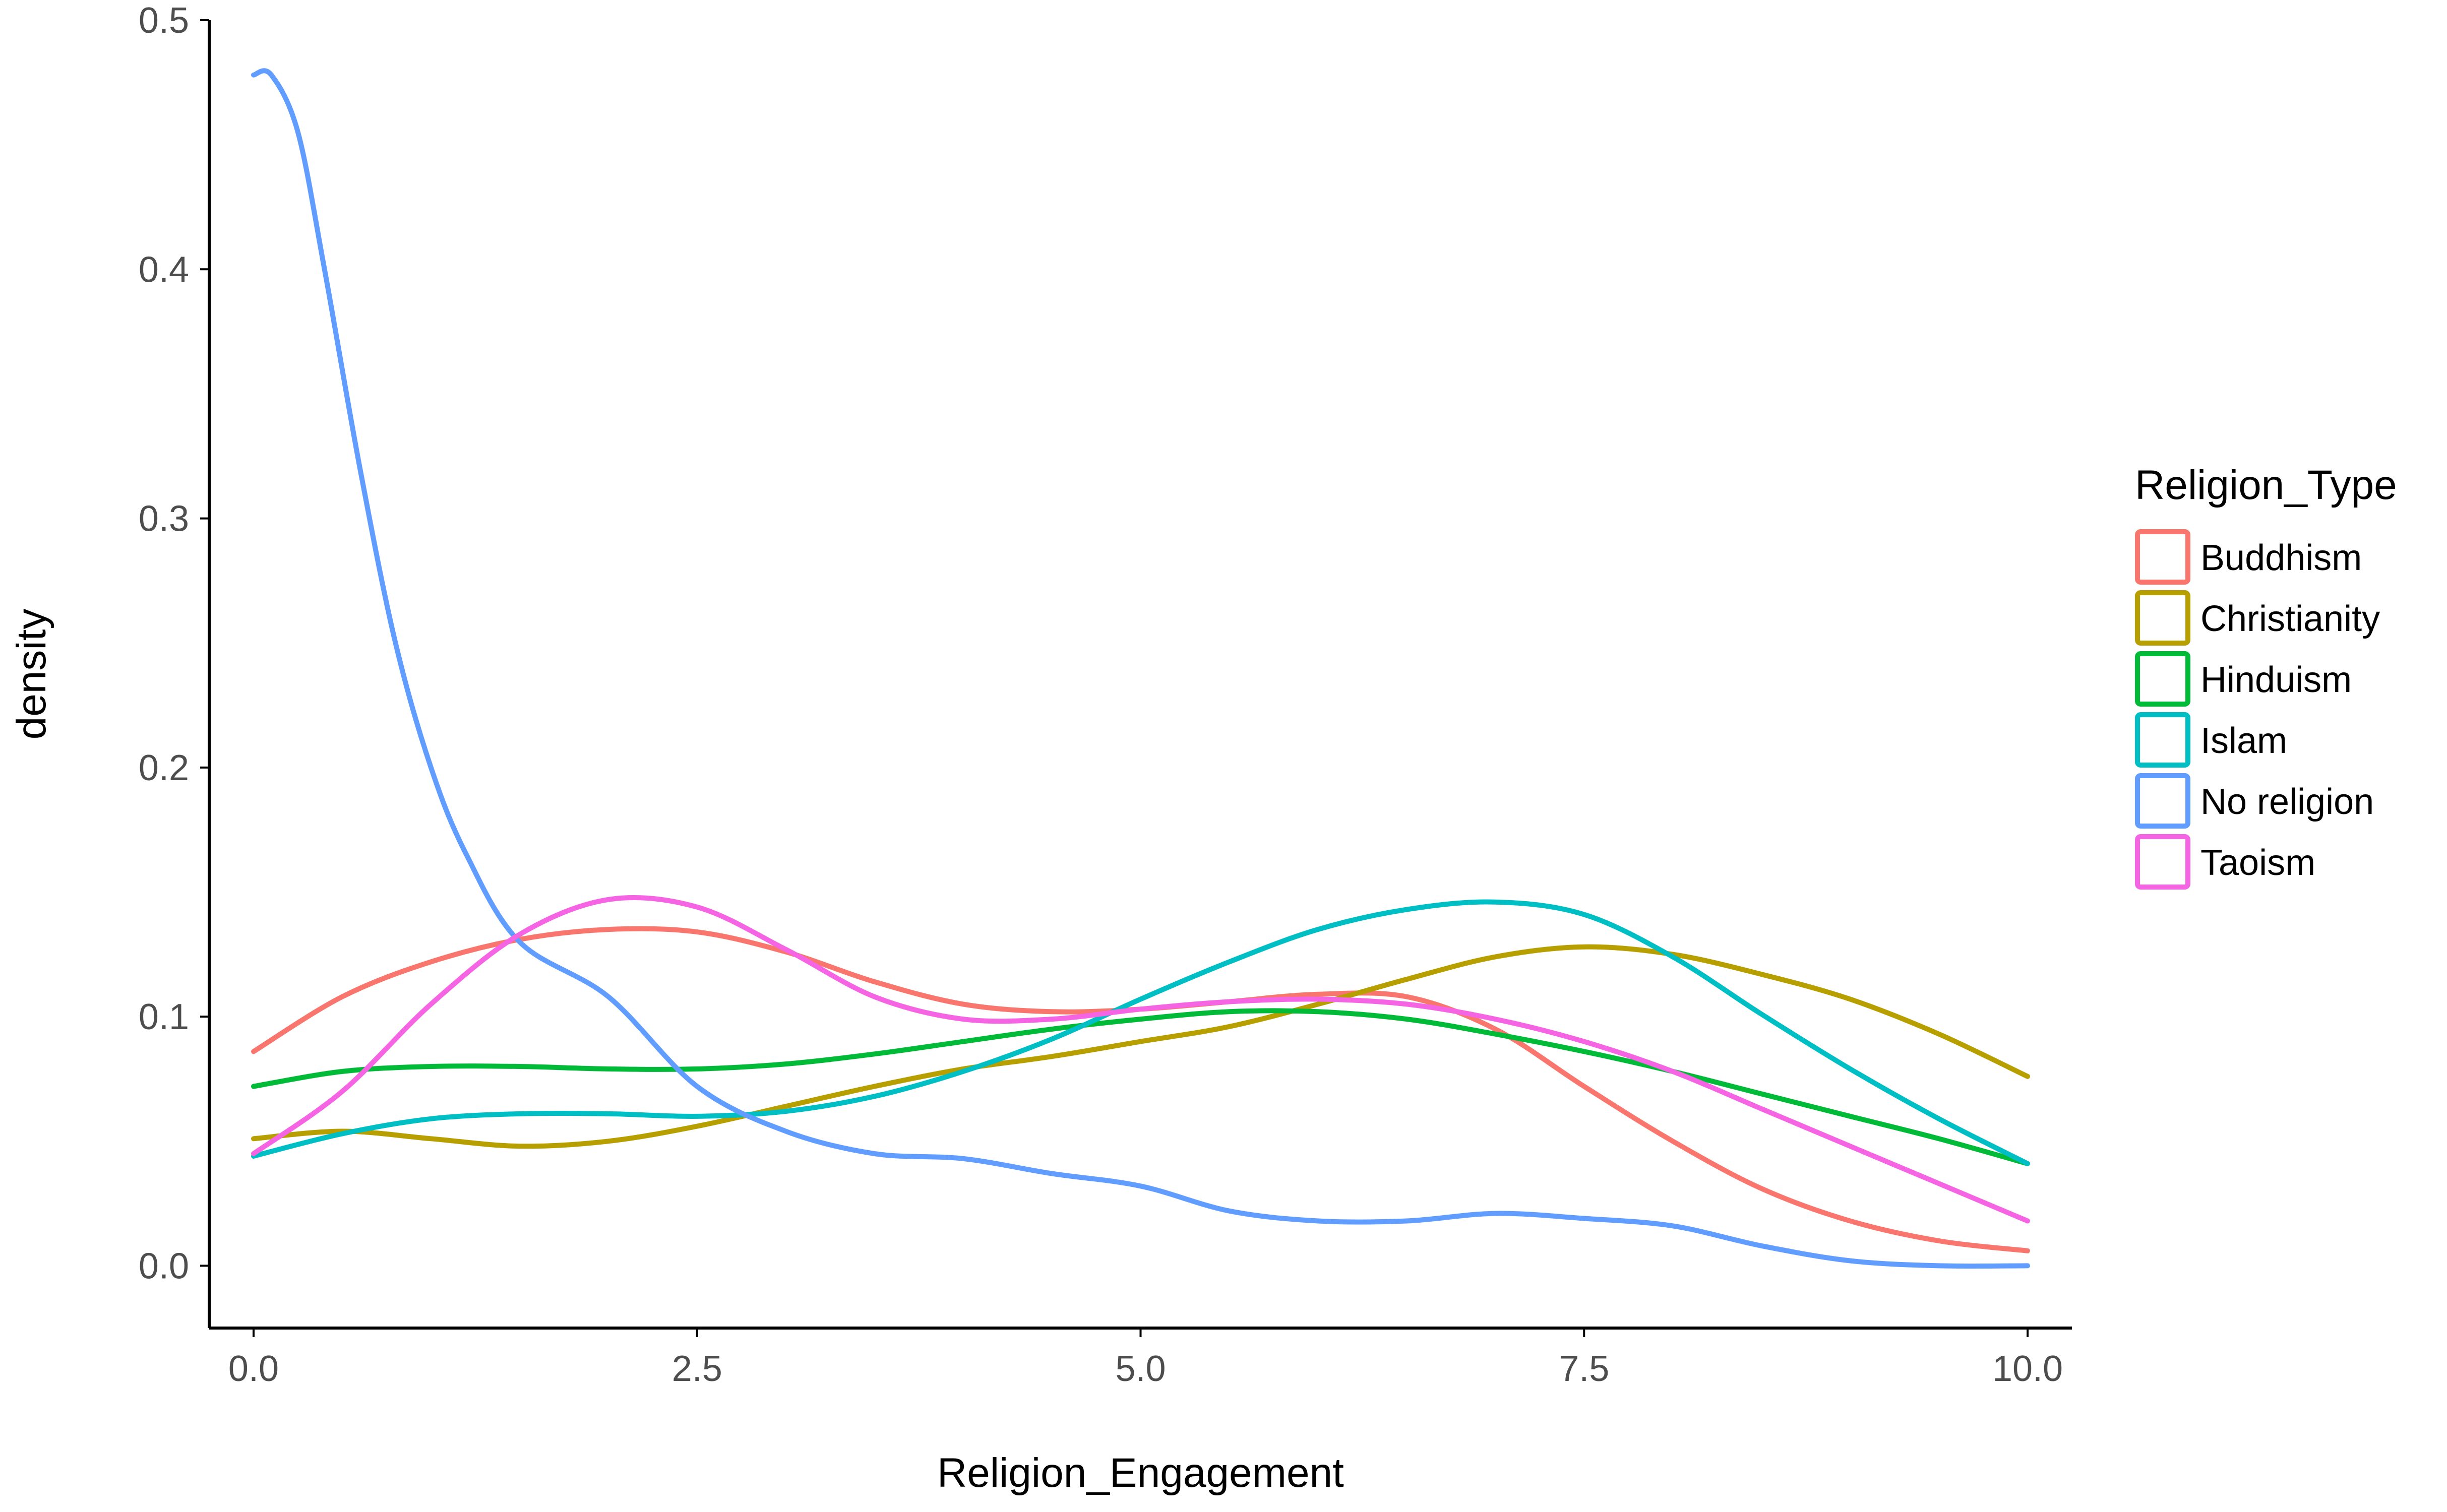  What do you see at coordinates (1140, 1473) in the screenshot?
I see `x-axis-title: Religion_Engagement` at bounding box center [1140, 1473].